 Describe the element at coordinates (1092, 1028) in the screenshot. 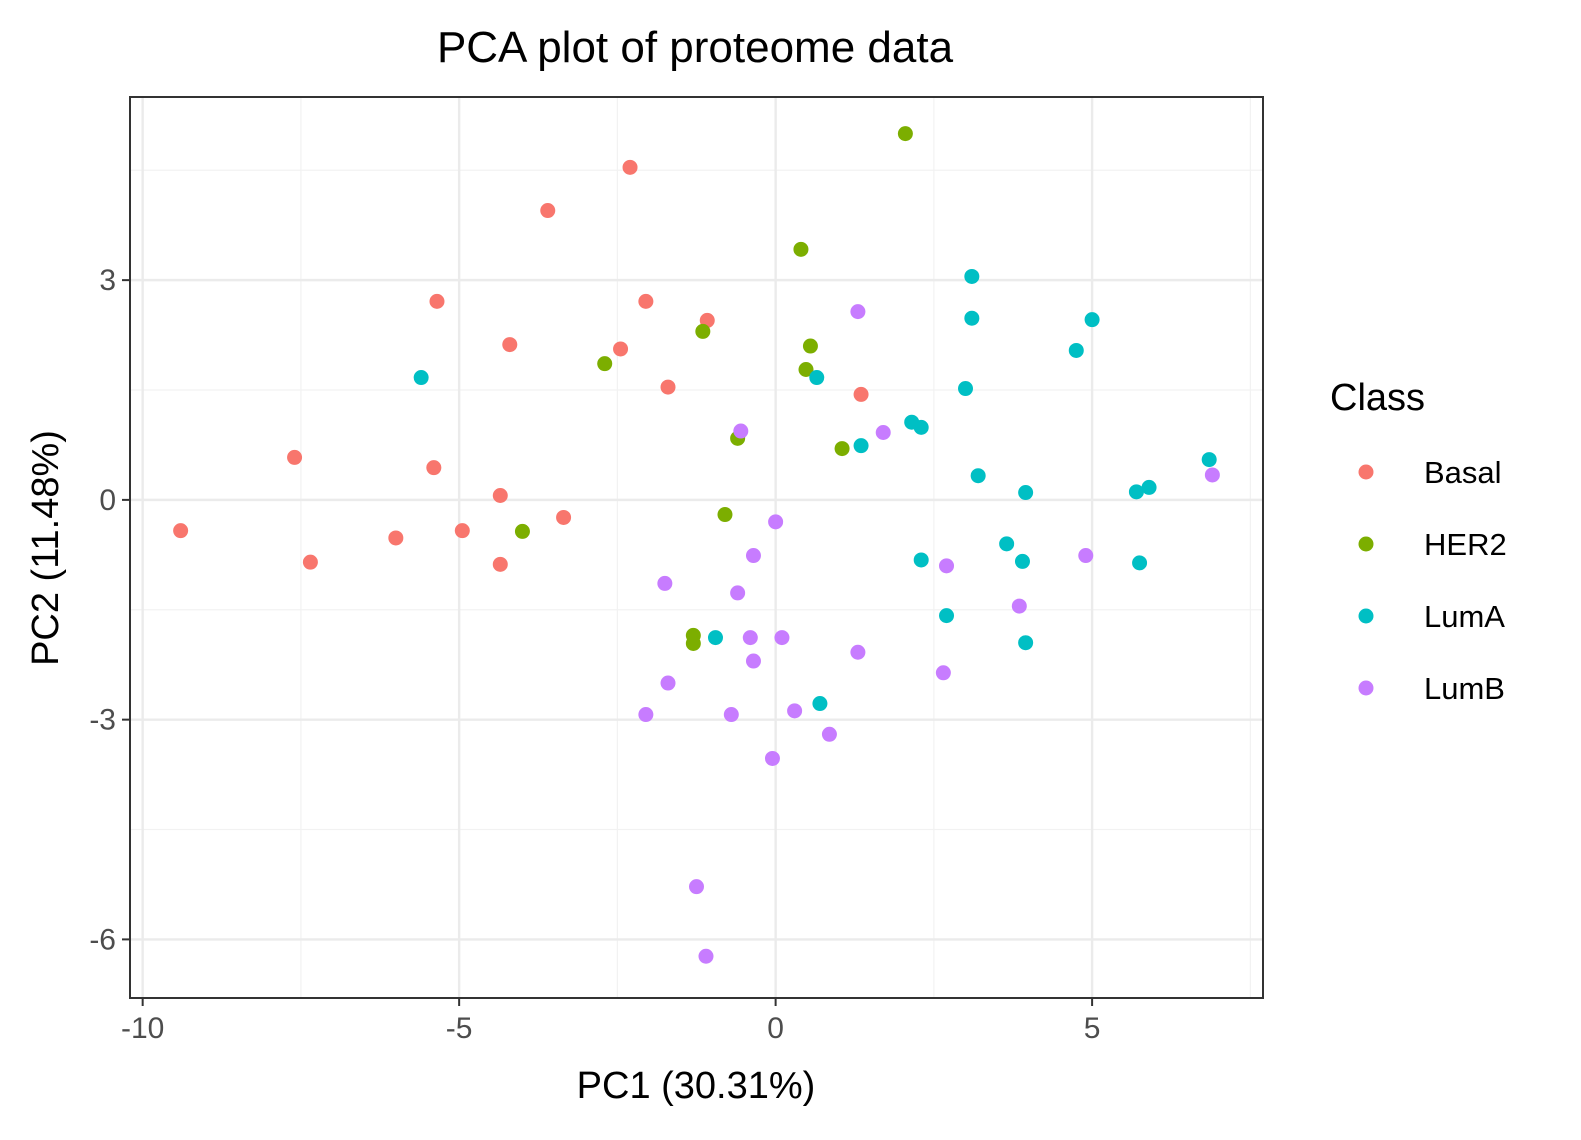

I see `x-tick-label: 5` at that location.